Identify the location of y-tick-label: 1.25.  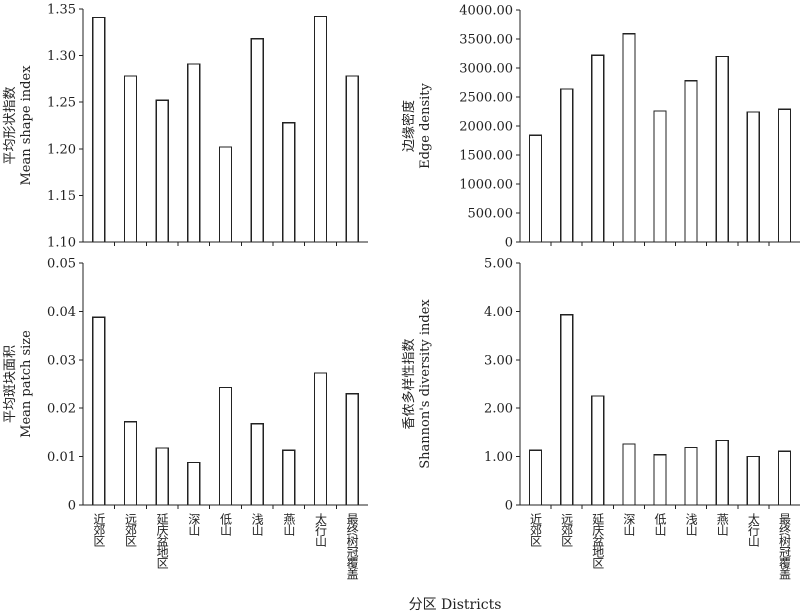
(61, 103).